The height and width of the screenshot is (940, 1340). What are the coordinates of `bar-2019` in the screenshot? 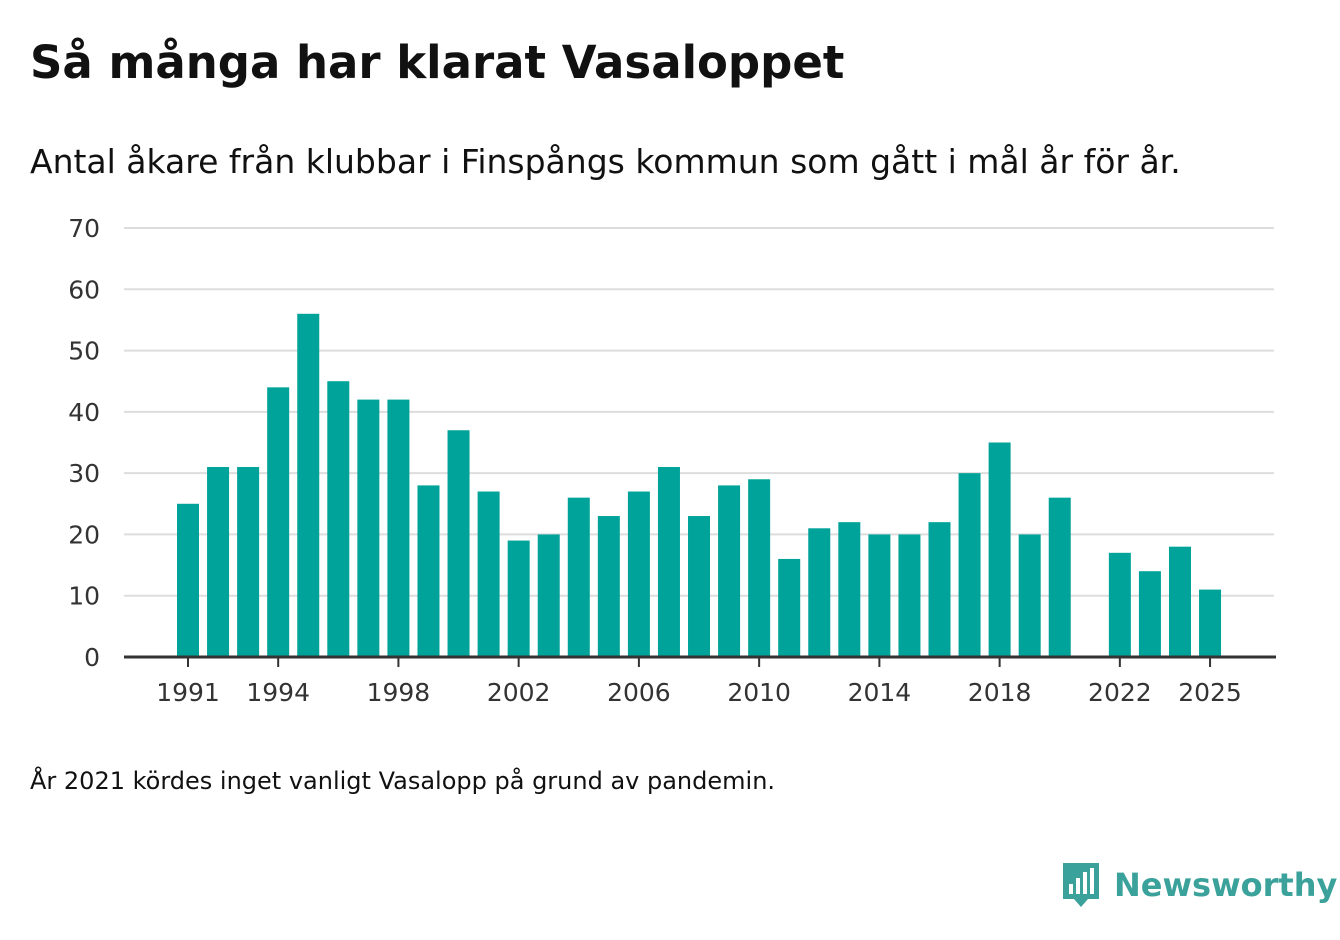 It's located at (1029, 595).